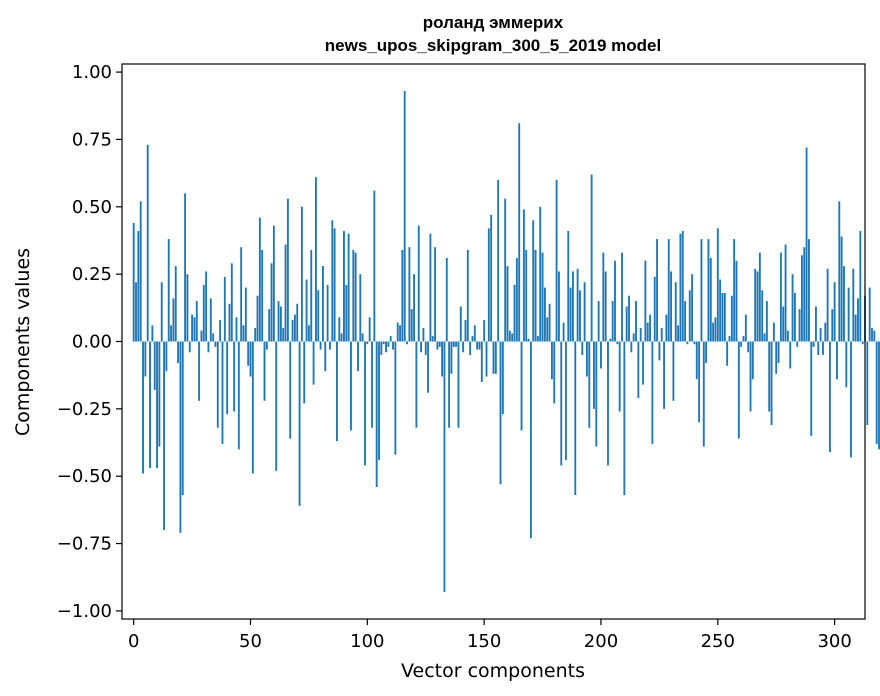  What do you see at coordinates (493, 45) in the screenshot?
I see `chart-title-line-2: news_upos_skipgram_300_5_2019 model` at bounding box center [493, 45].